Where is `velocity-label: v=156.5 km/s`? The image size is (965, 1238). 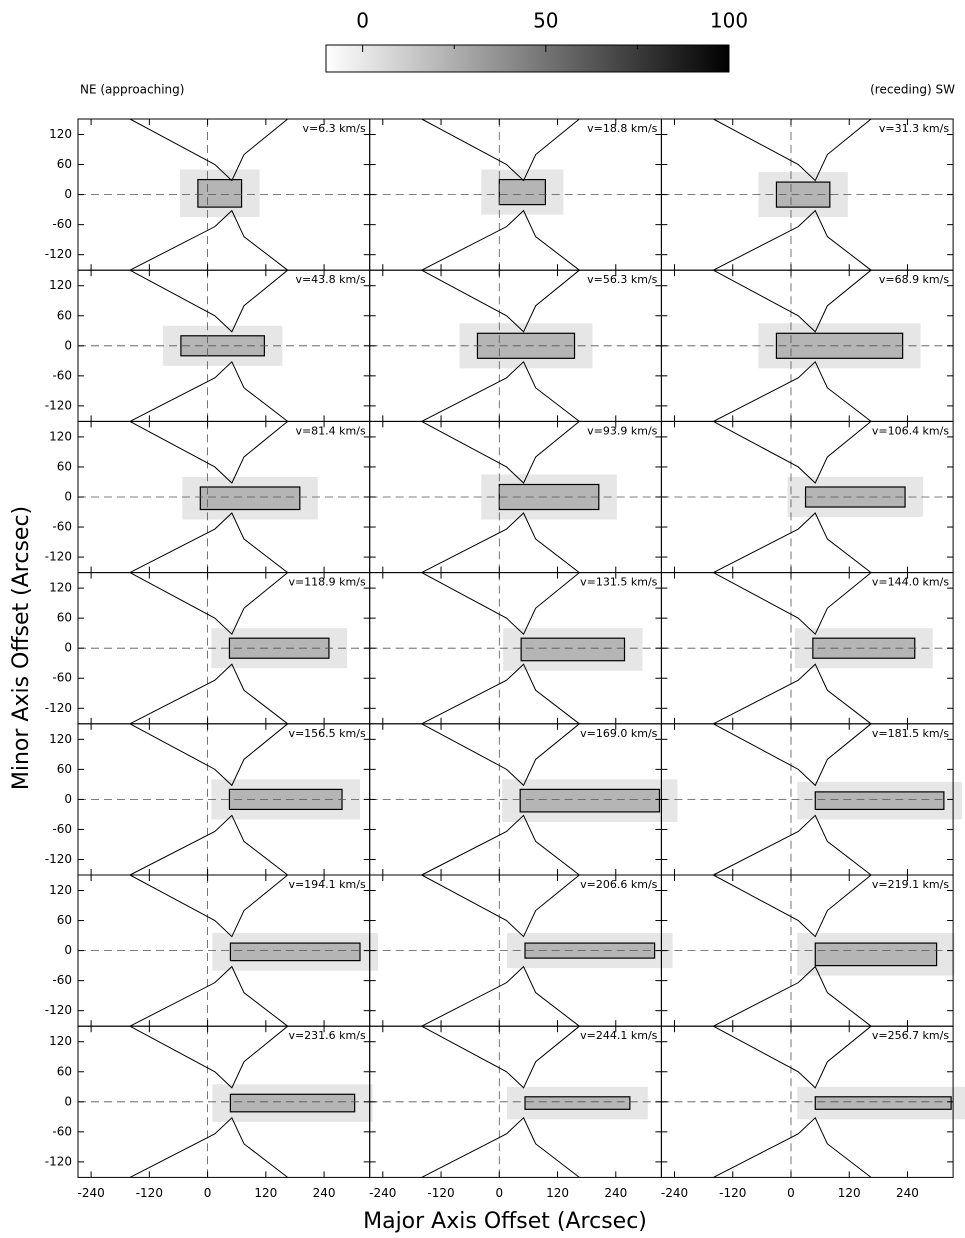
velocity-label: v=156.5 km/s is located at coordinates (327, 733).